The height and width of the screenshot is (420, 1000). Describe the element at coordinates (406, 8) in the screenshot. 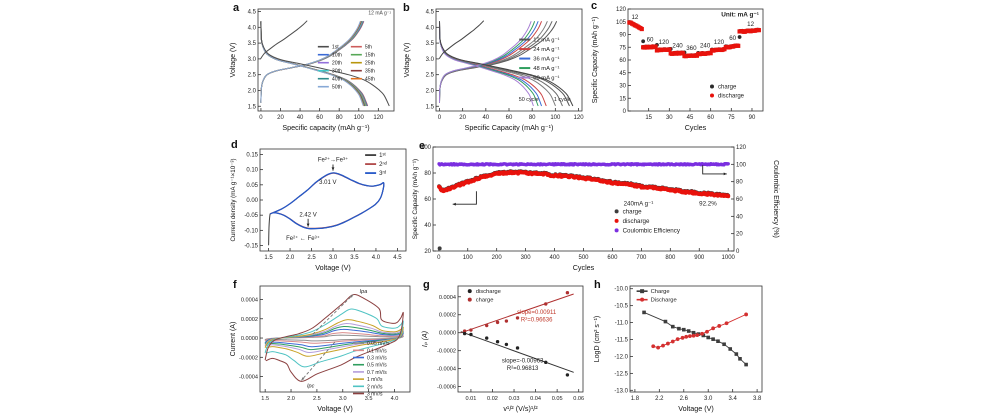

I see `panel-b-label: b` at that location.